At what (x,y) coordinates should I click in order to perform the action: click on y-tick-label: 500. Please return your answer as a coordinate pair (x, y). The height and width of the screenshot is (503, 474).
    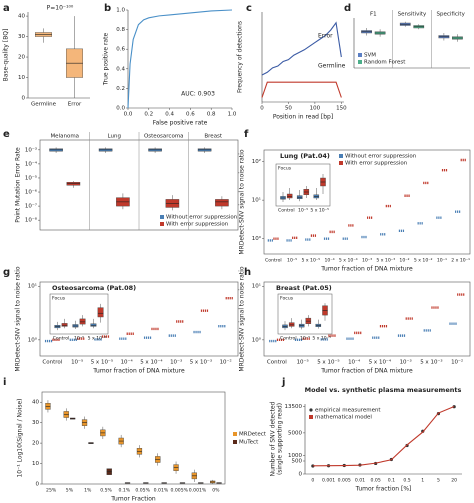
    Looking at the image, I should click on (297, 462).